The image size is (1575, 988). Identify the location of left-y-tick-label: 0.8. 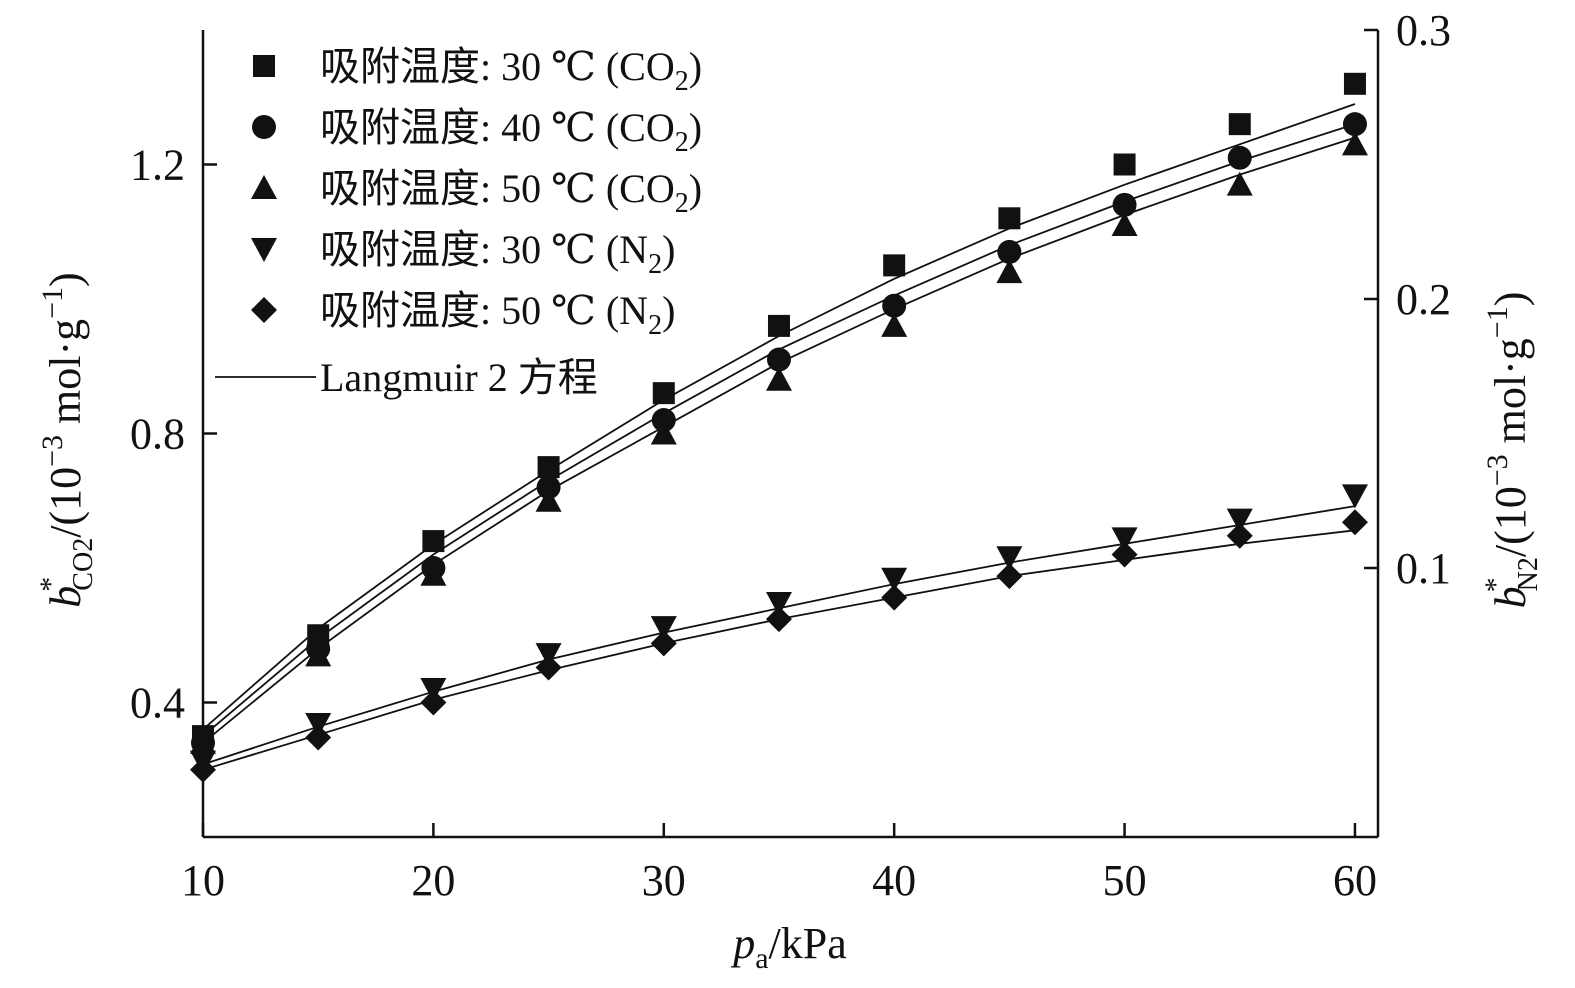
(157, 434).